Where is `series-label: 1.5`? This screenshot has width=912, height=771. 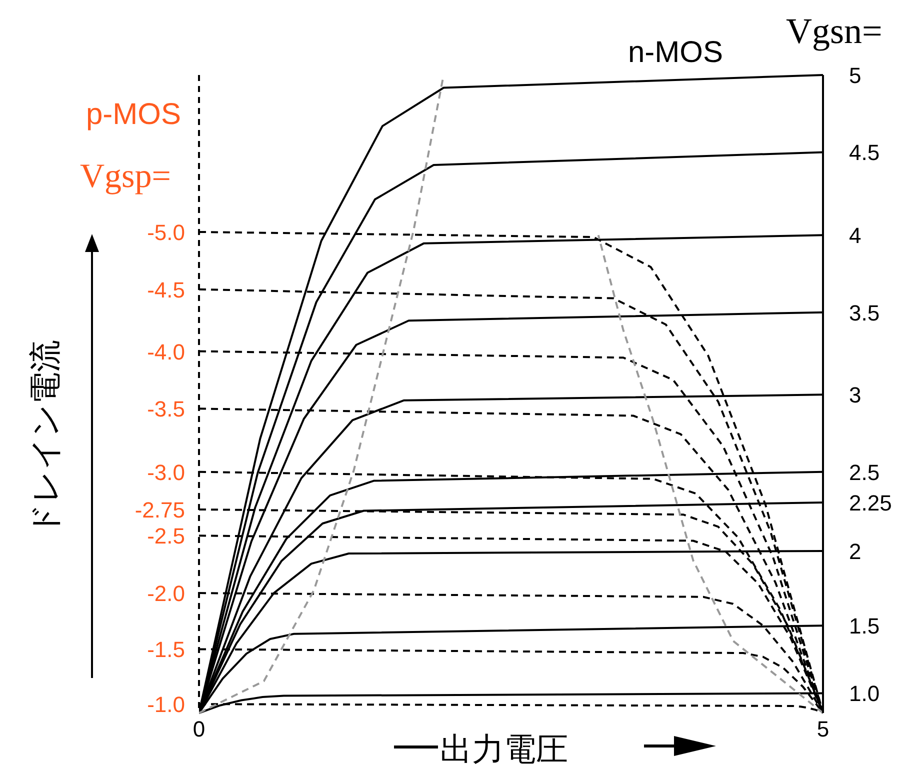
series-label: 1.5 is located at coordinates (864, 626).